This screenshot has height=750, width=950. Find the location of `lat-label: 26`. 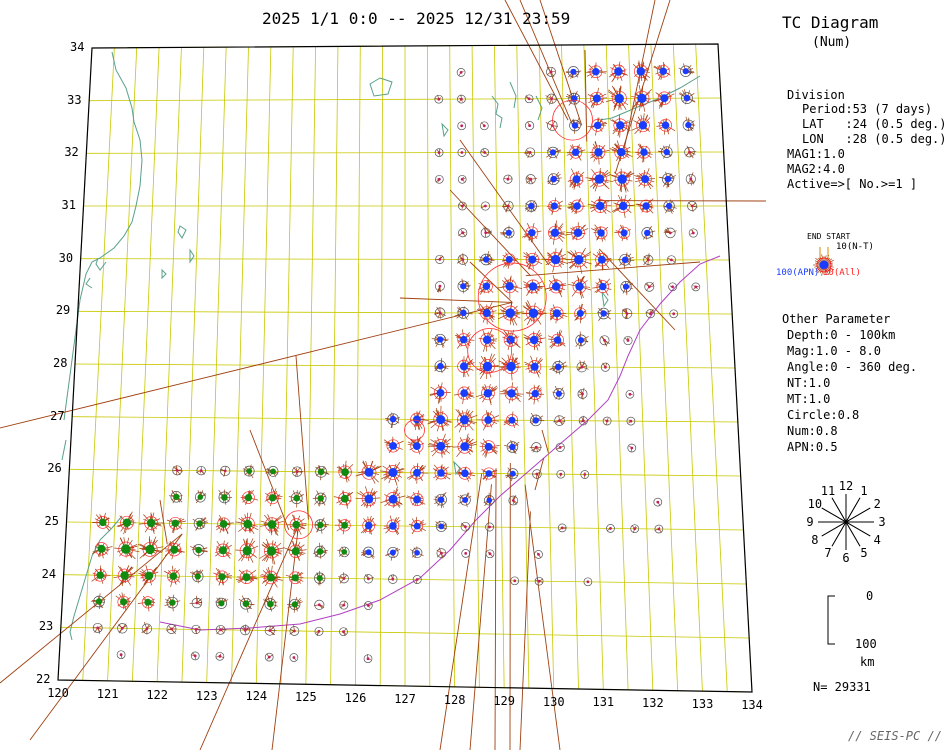

lat-label: 26 is located at coordinates (54, 468).